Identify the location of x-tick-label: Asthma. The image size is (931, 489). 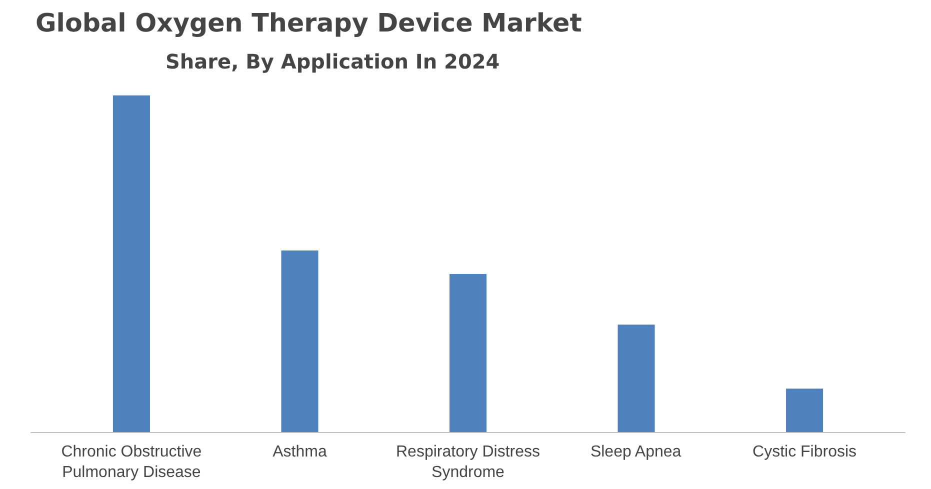
(299, 452).